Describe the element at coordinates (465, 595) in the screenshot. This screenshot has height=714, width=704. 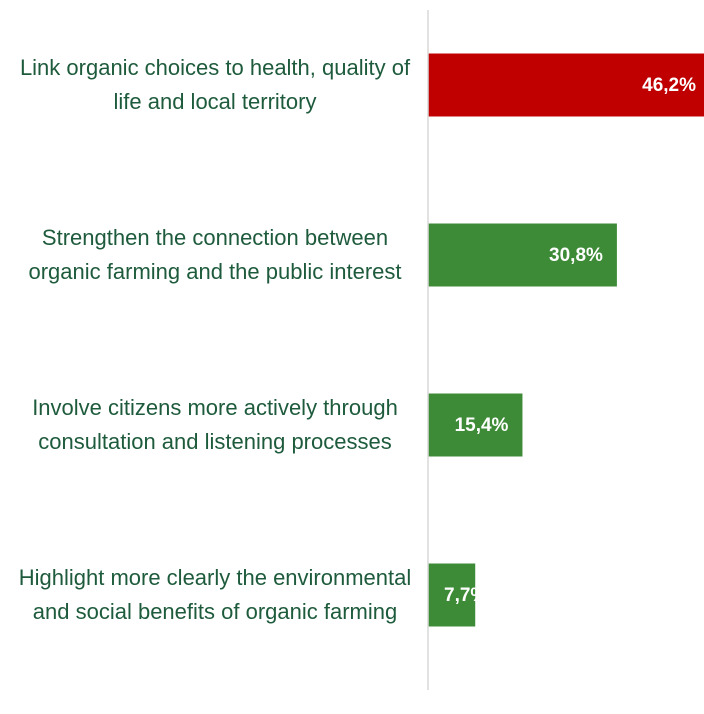
I see `value-label: 7,7%` at that location.